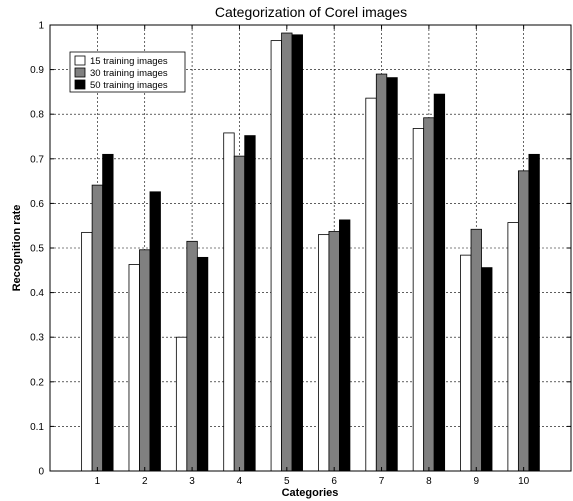 This screenshot has height=501, width=573. What do you see at coordinates (287, 481) in the screenshot?
I see `x-tick-label: 5` at bounding box center [287, 481].